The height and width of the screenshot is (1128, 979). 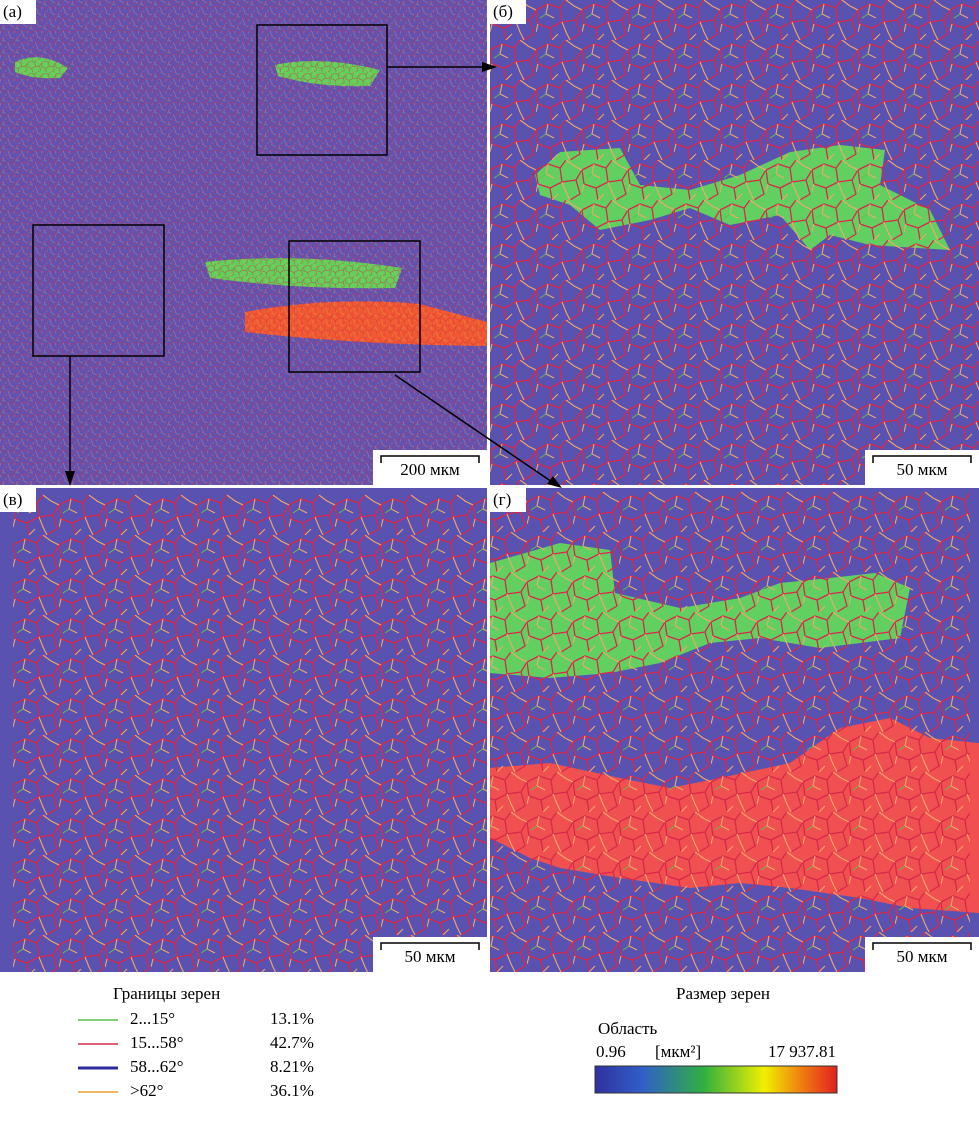 I want to click on legend-percent: 13.1%, so click(x=292, y=1018).